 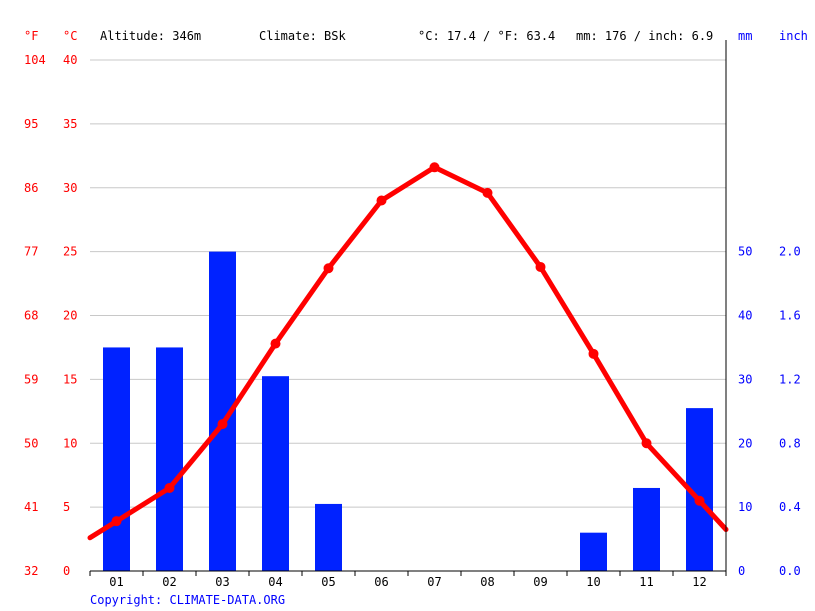 I want to click on celsius-tick-label: 5, so click(x=66, y=507).